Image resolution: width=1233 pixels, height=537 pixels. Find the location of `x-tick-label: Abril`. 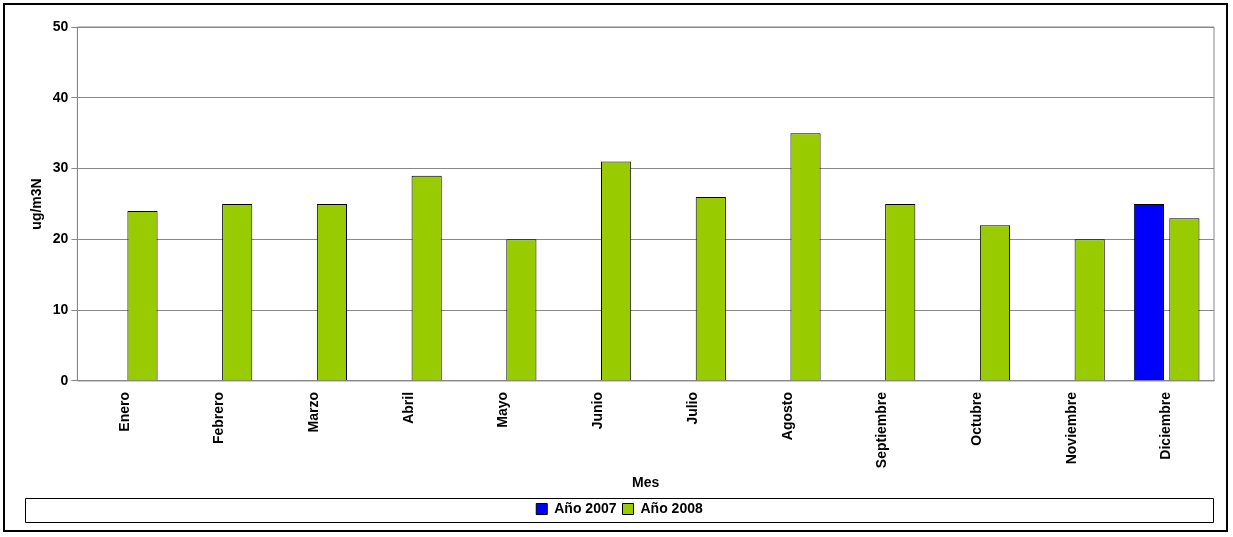

x-tick-label: Abril is located at coordinates (407, 407).